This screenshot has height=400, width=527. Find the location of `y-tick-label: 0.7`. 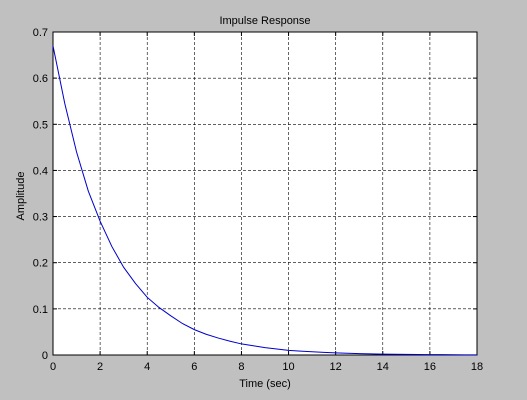

y-tick-label: 0.7 is located at coordinates (40, 33).